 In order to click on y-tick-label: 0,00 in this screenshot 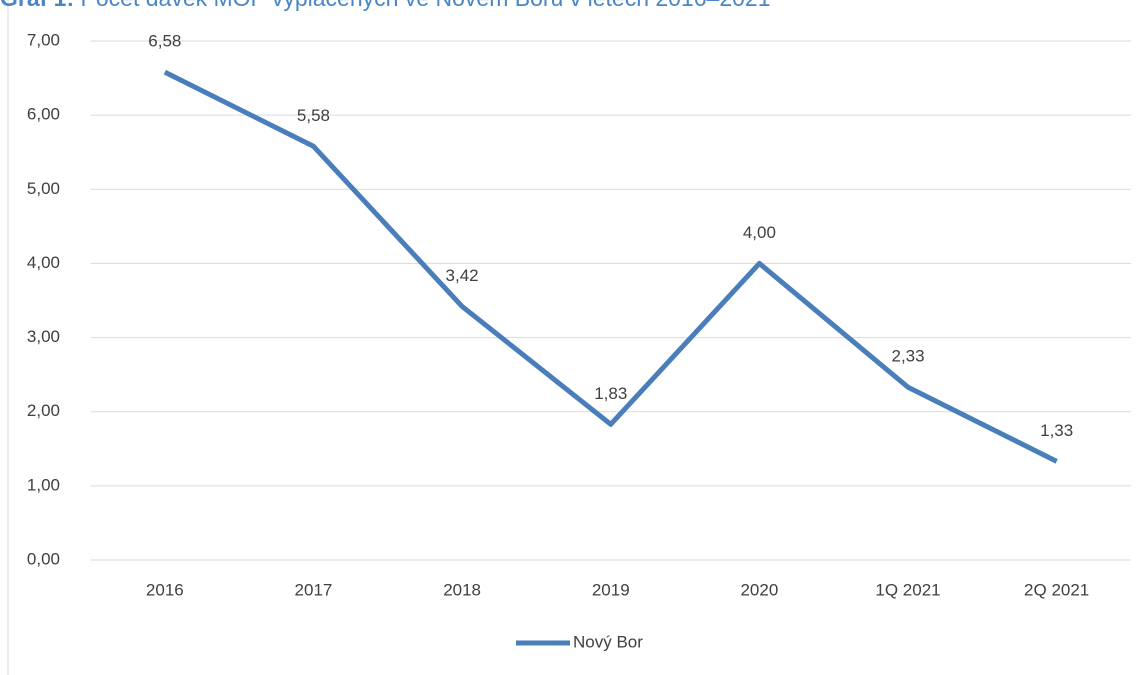, I will do `click(43, 558)`.